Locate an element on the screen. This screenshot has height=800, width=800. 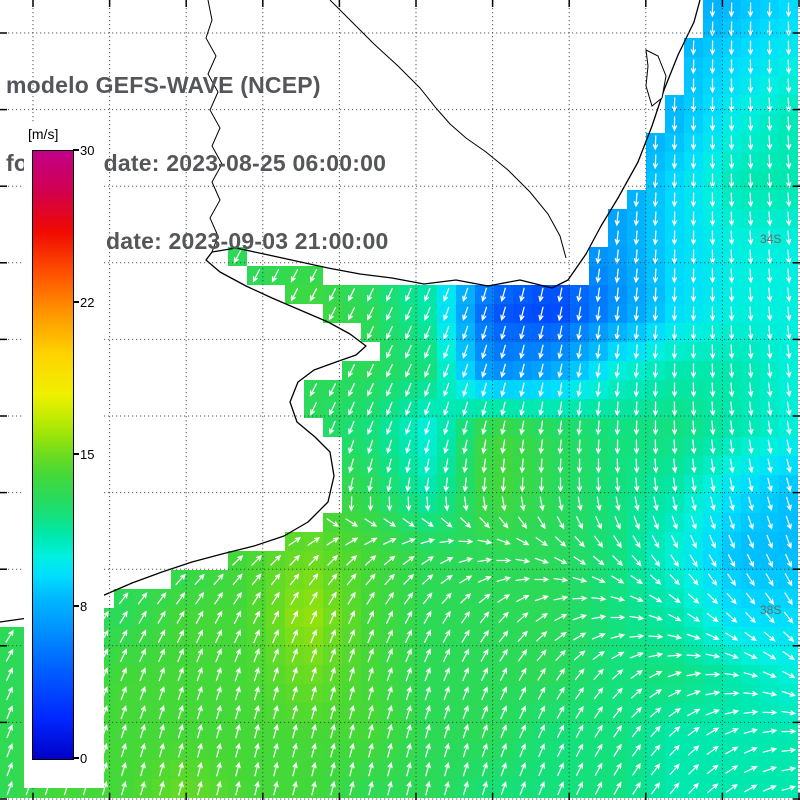
coastal-lagoon is located at coordinates (656, 78).